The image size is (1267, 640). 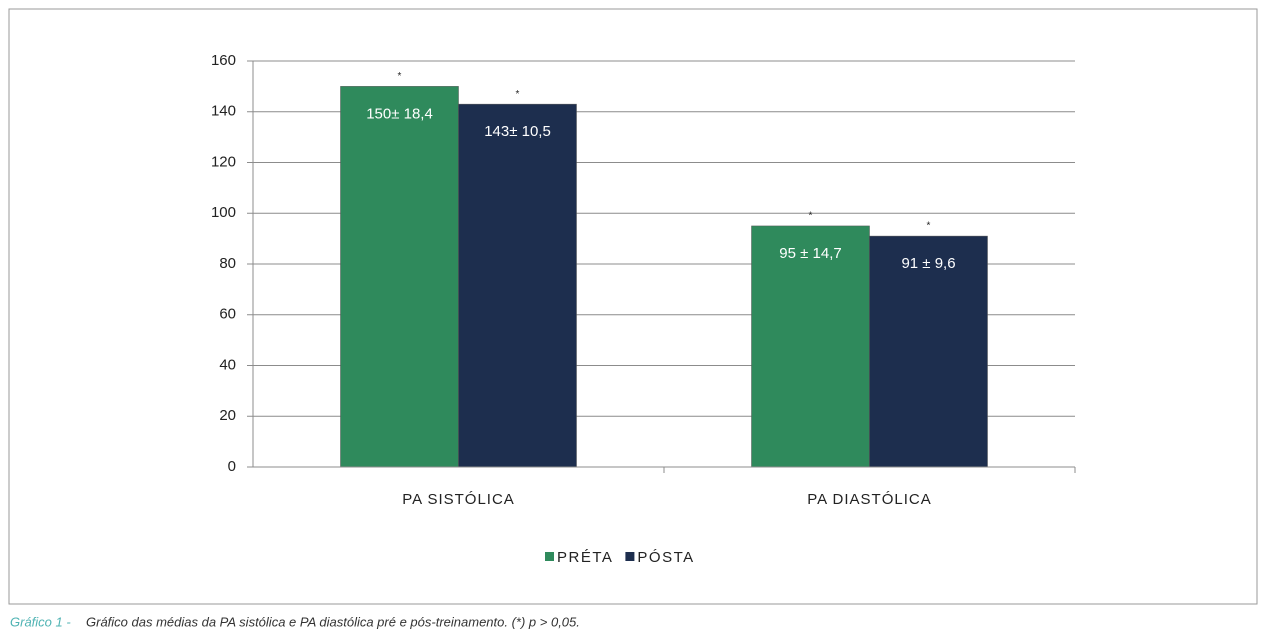 What do you see at coordinates (227, 263) in the screenshot?
I see `y-tick-label: 80` at bounding box center [227, 263].